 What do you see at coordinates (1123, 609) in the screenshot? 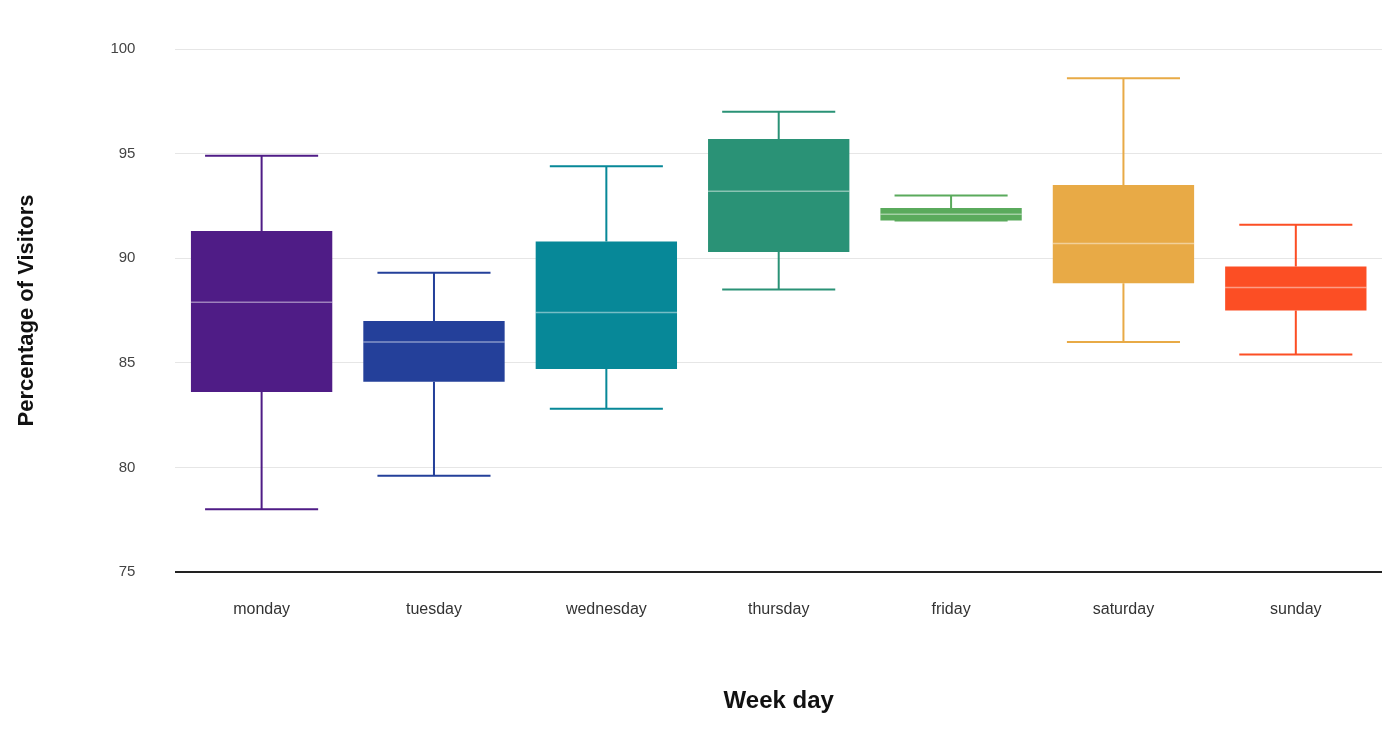
I see `x-tick-label: saturday` at bounding box center [1123, 609].